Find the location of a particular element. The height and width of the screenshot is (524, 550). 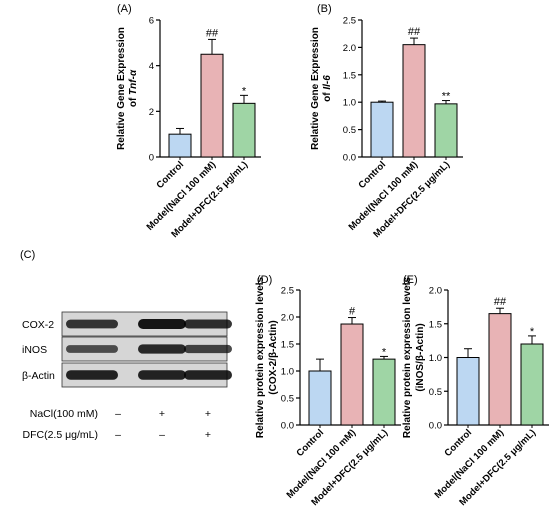

panel-label: (A) is located at coordinates (124, 9).